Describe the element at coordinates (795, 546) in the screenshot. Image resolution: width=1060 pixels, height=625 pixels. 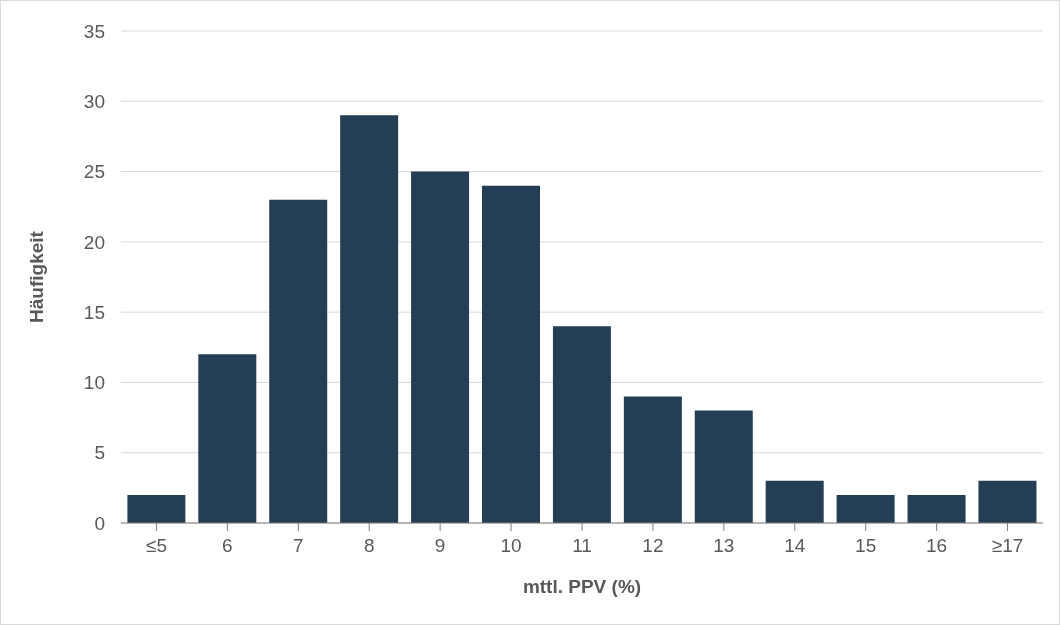
I see `x-tick-label: 14` at that location.